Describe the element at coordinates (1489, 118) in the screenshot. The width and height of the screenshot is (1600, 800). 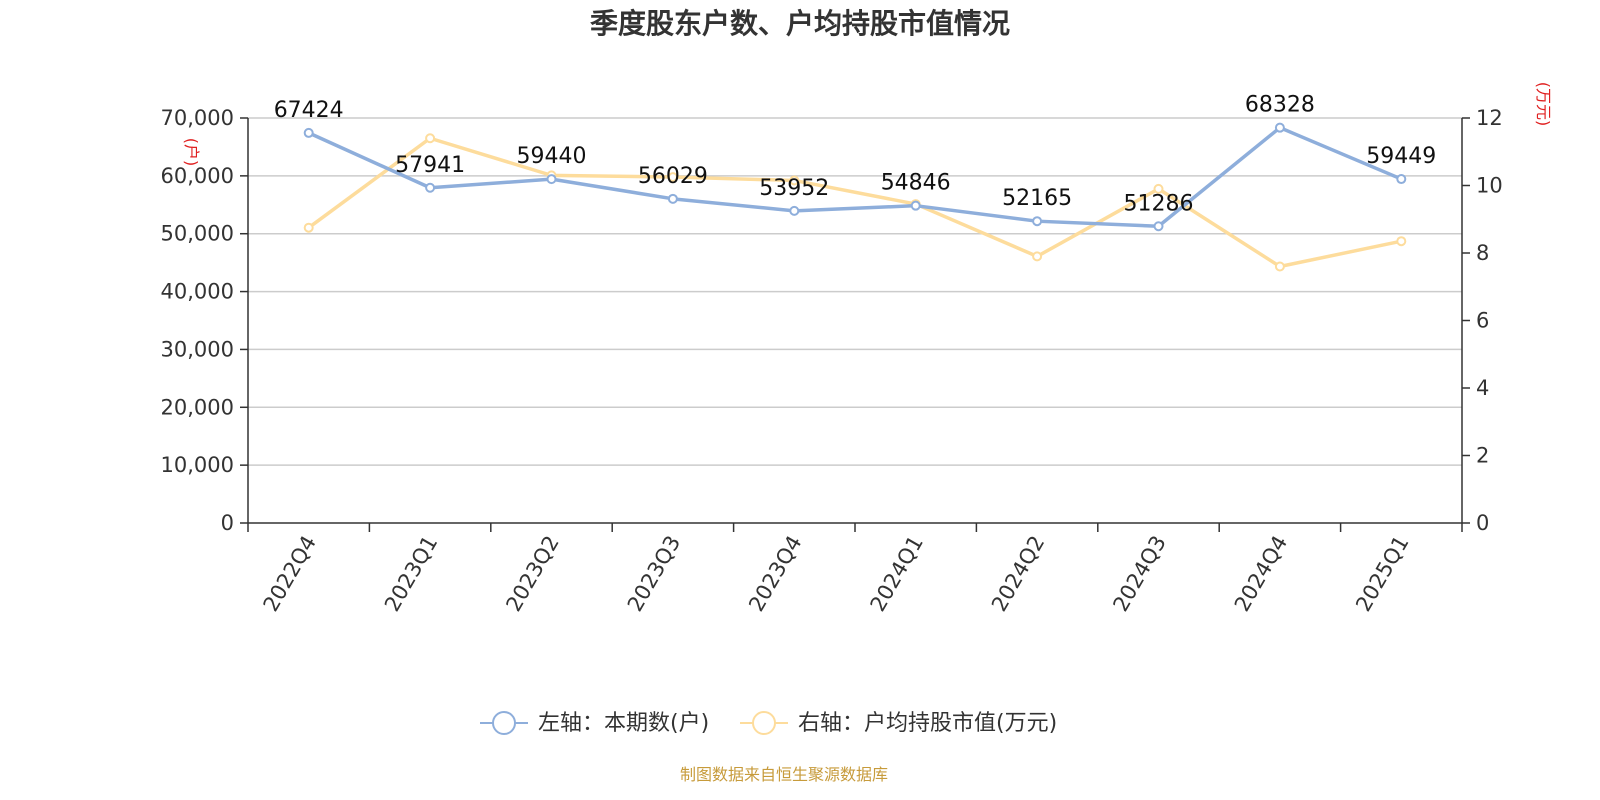
I see `right-tick-label-6: 12` at that location.